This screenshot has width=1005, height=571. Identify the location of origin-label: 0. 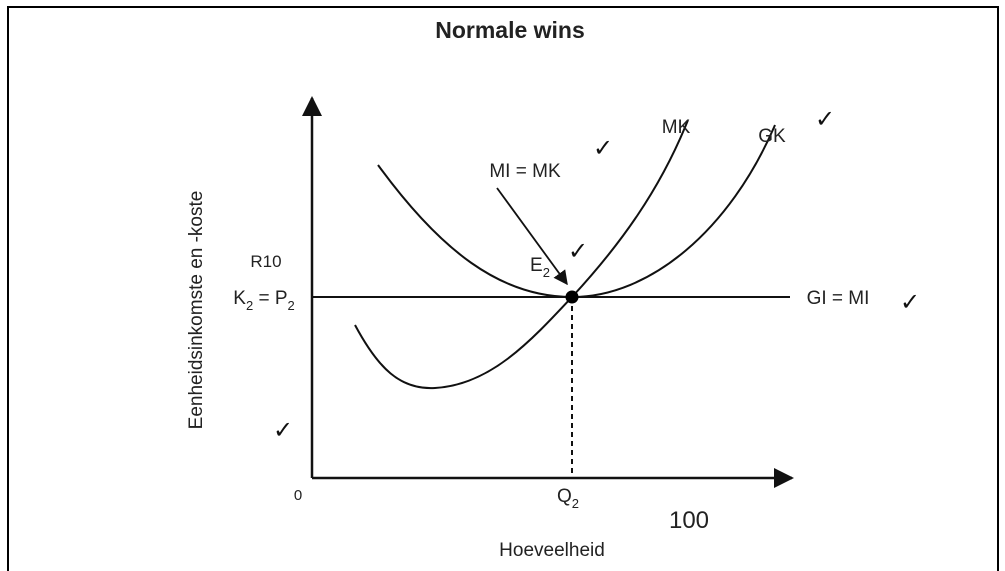
(298, 495).